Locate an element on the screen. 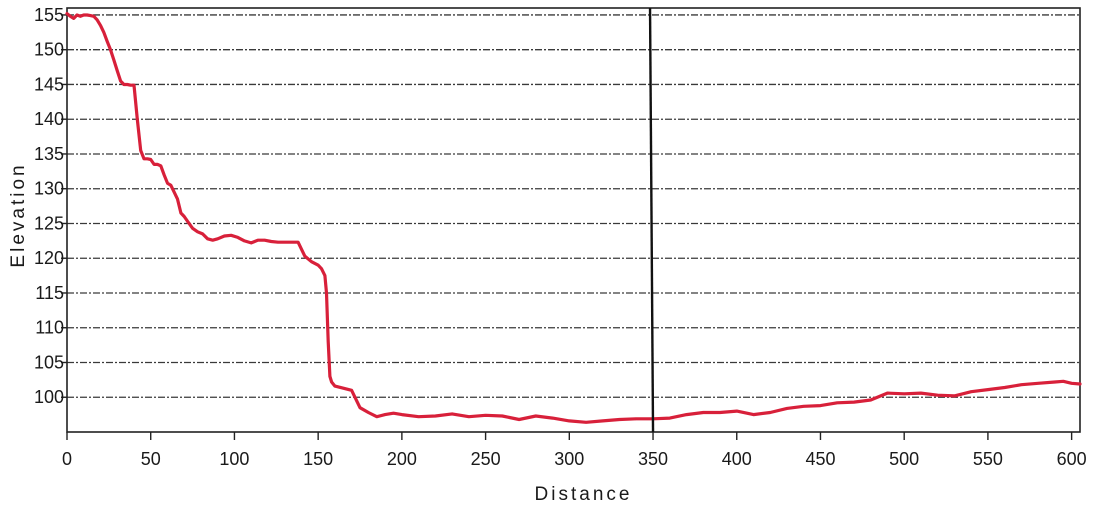  y-tick-label: 120 is located at coordinates (49, 258).